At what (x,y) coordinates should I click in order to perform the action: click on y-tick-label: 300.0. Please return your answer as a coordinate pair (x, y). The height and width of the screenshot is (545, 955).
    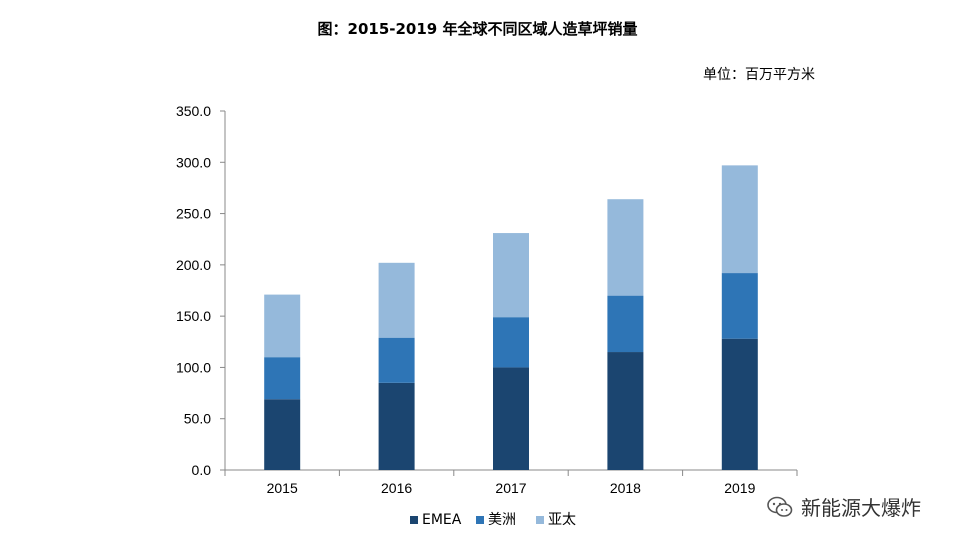
    Looking at the image, I should click on (193, 162).